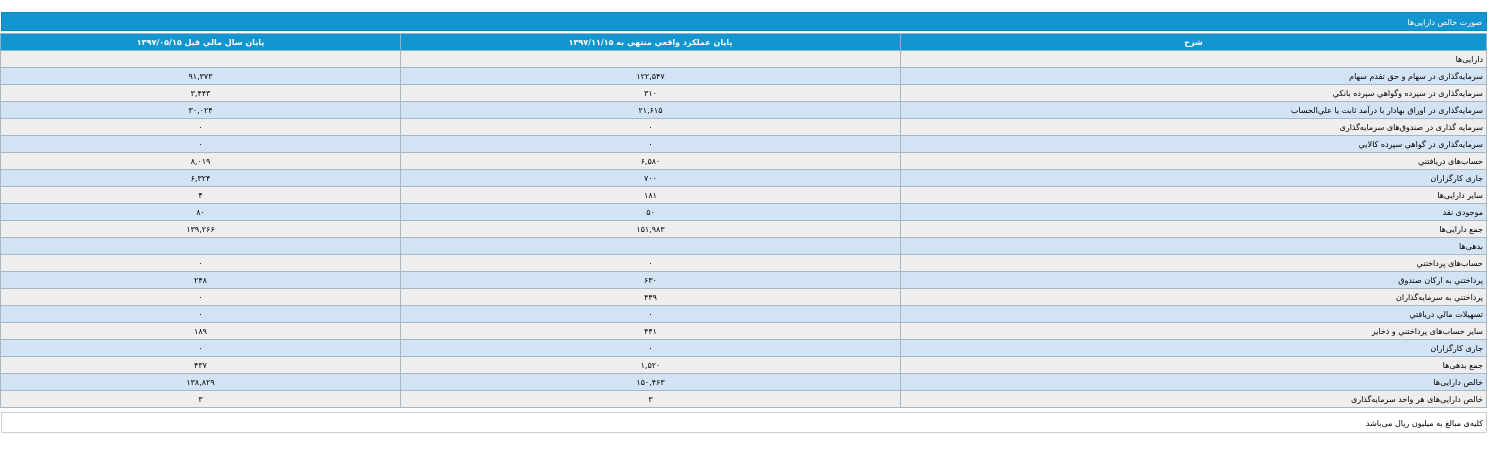  Describe the element at coordinates (650, 297) in the screenshot. I see `row-value-current: ۴۴۹` at that location.